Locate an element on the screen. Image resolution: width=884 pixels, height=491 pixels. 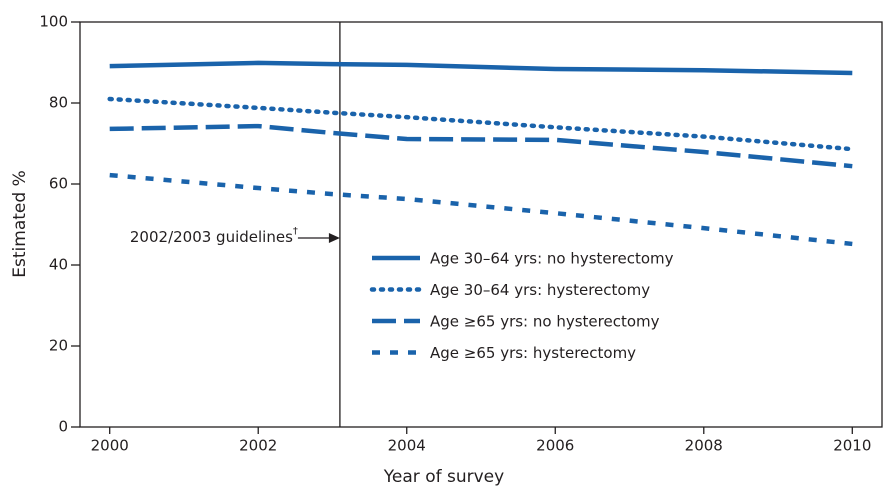
y-tick-label: 80 is located at coordinates (58, 103).